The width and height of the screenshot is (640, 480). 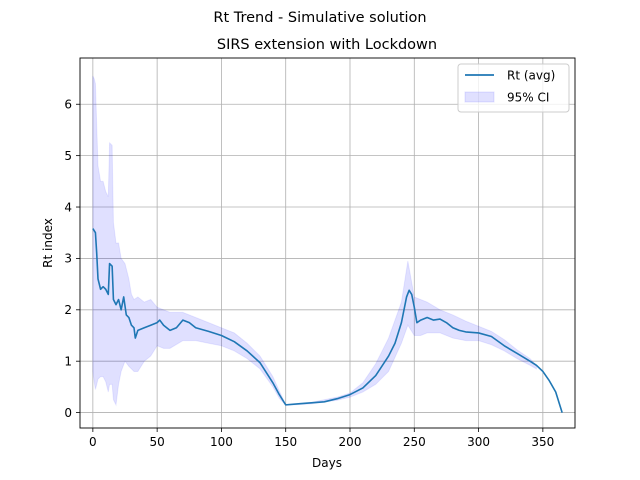 What do you see at coordinates (285, 442) in the screenshot?
I see `x-tick-label: 150` at bounding box center [285, 442].